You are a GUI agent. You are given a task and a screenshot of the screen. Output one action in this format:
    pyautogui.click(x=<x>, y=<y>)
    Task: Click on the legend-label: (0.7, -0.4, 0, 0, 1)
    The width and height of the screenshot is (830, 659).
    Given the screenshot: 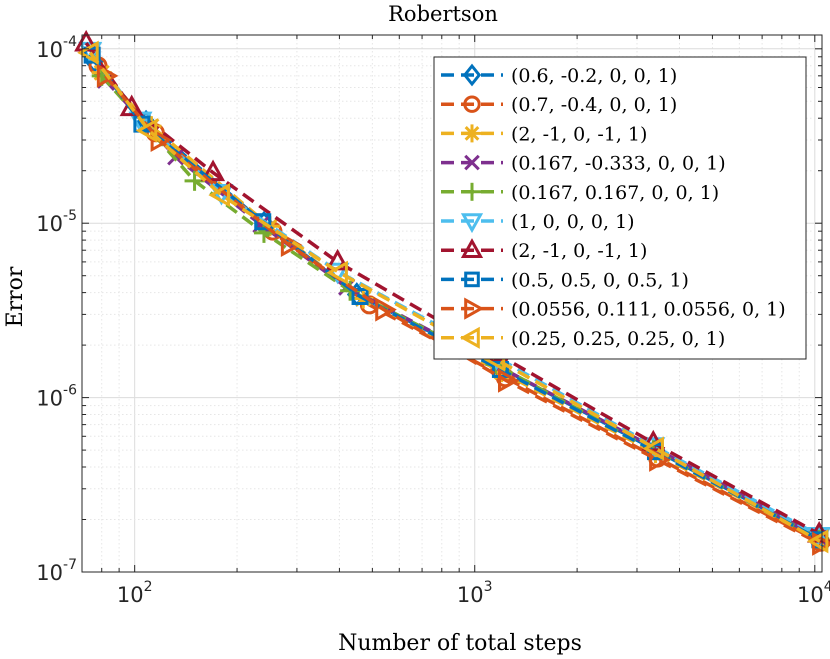 What is the action you would take?
    pyautogui.click(x=594, y=105)
    